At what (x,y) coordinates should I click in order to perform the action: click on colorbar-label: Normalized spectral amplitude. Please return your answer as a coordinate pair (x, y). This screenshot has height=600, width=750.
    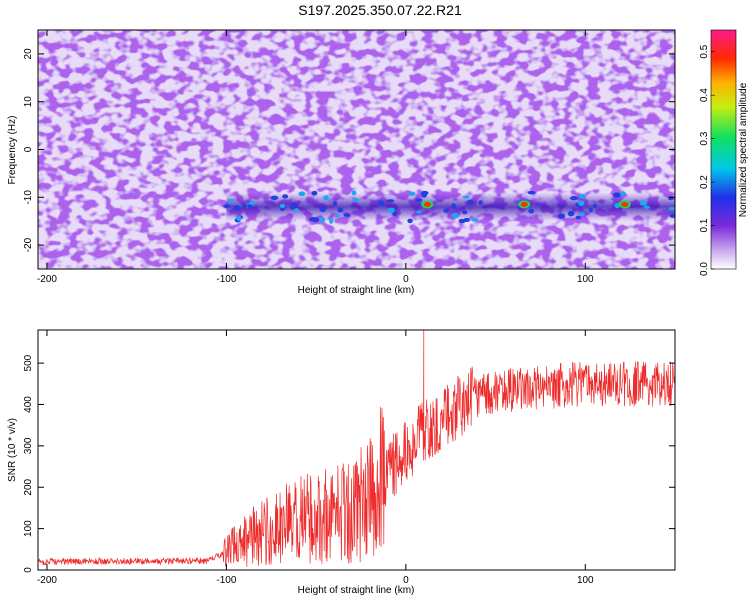
    Looking at the image, I should click on (743, 149).